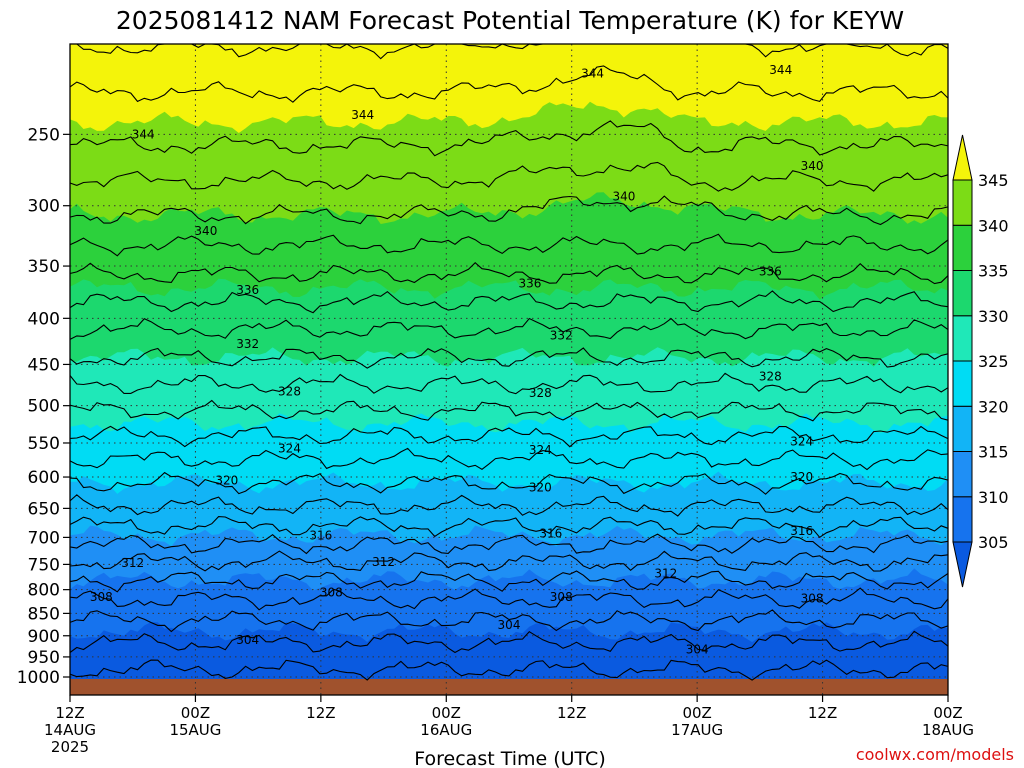 This screenshot has height=768, width=1024. I want to click on x-tick-label-0-3: 2025, so click(70, 747).